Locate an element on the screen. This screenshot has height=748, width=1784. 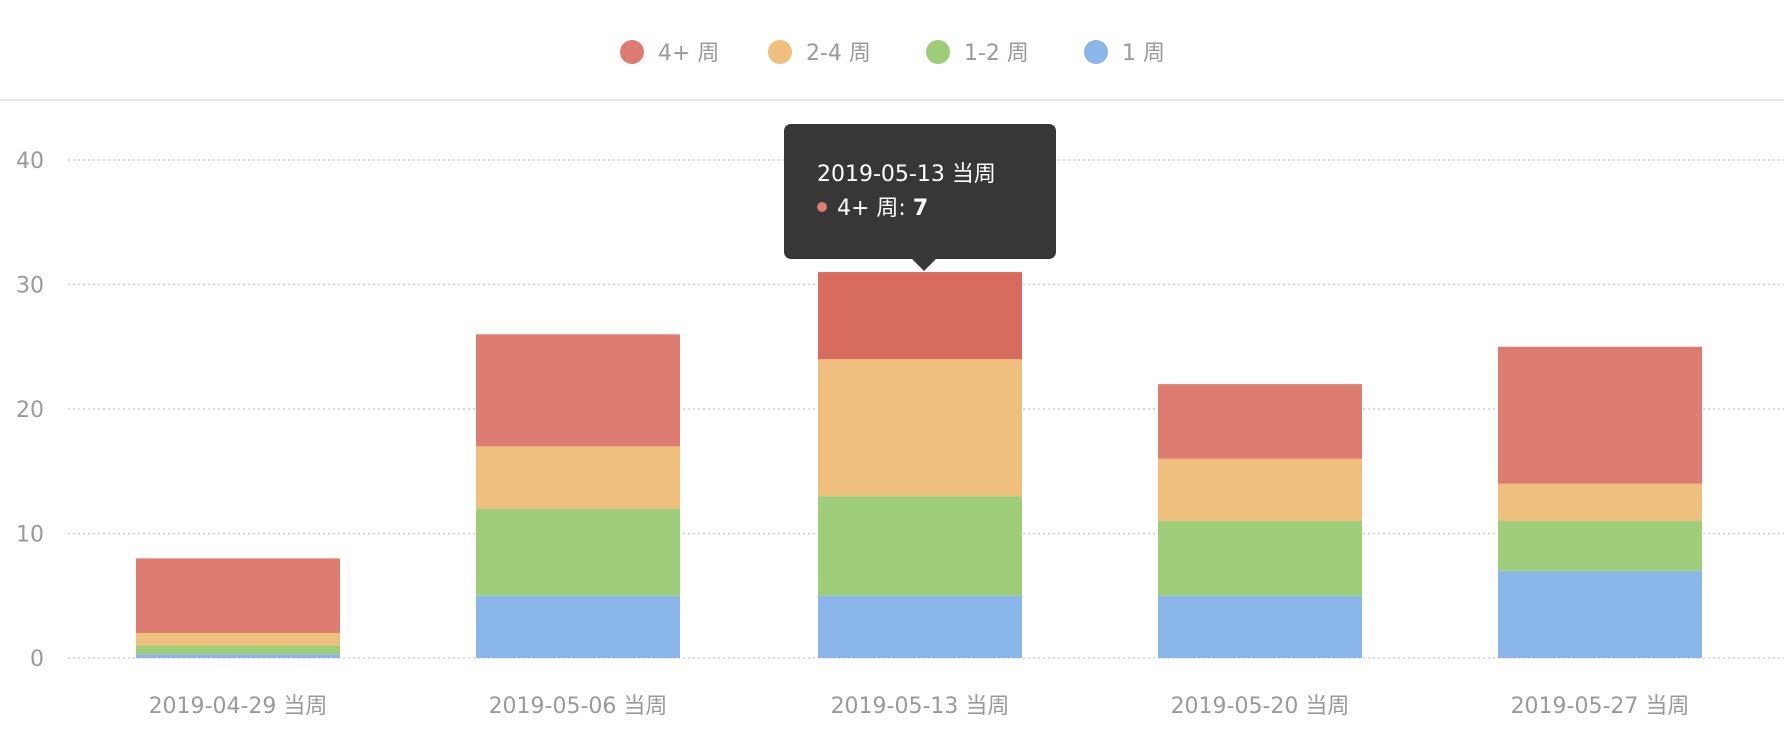
tooltip-row: 4+ 周: 7 is located at coordinates (936, 209).